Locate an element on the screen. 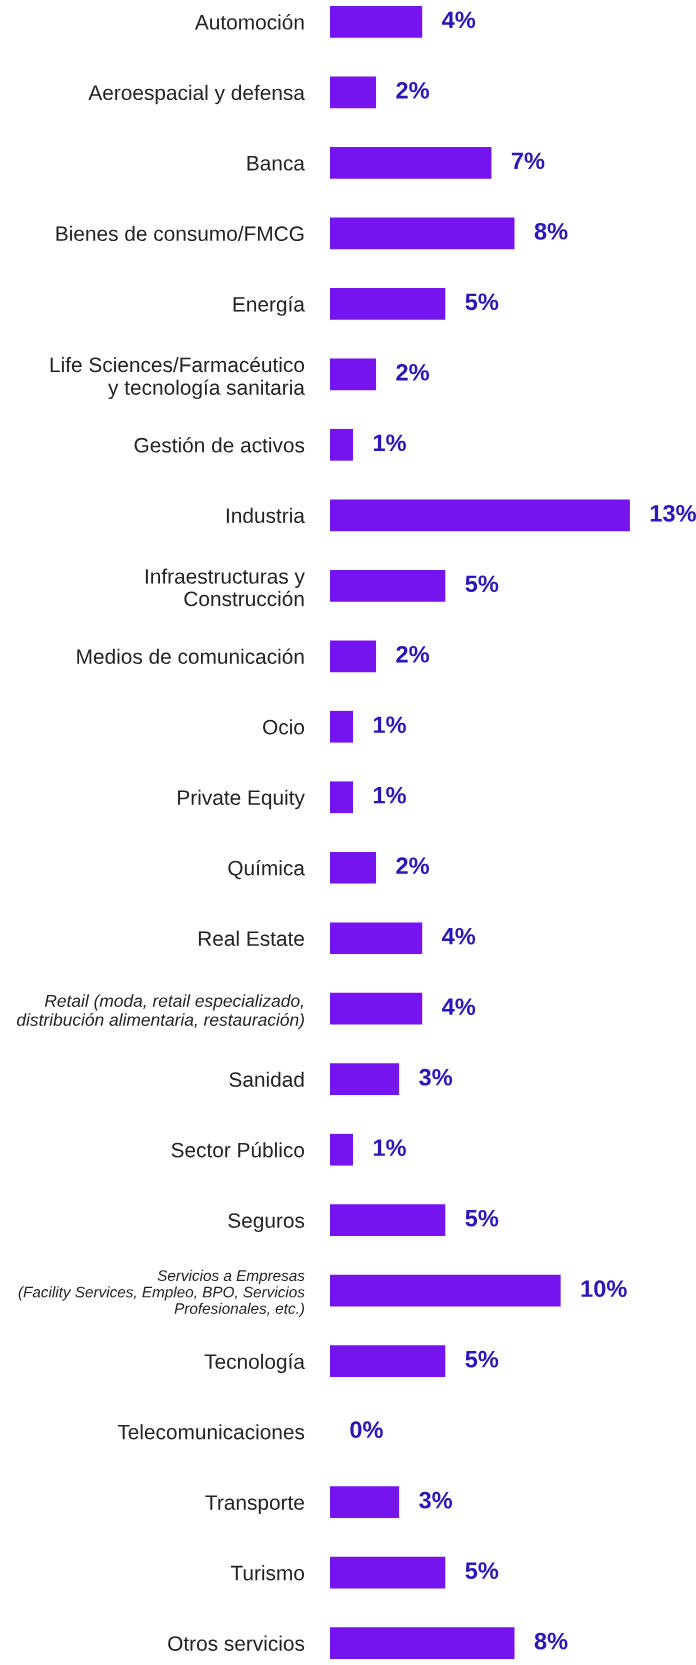 This screenshot has width=696, height=1665. y-tick-label: Otros servicios is located at coordinates (236, 1643).